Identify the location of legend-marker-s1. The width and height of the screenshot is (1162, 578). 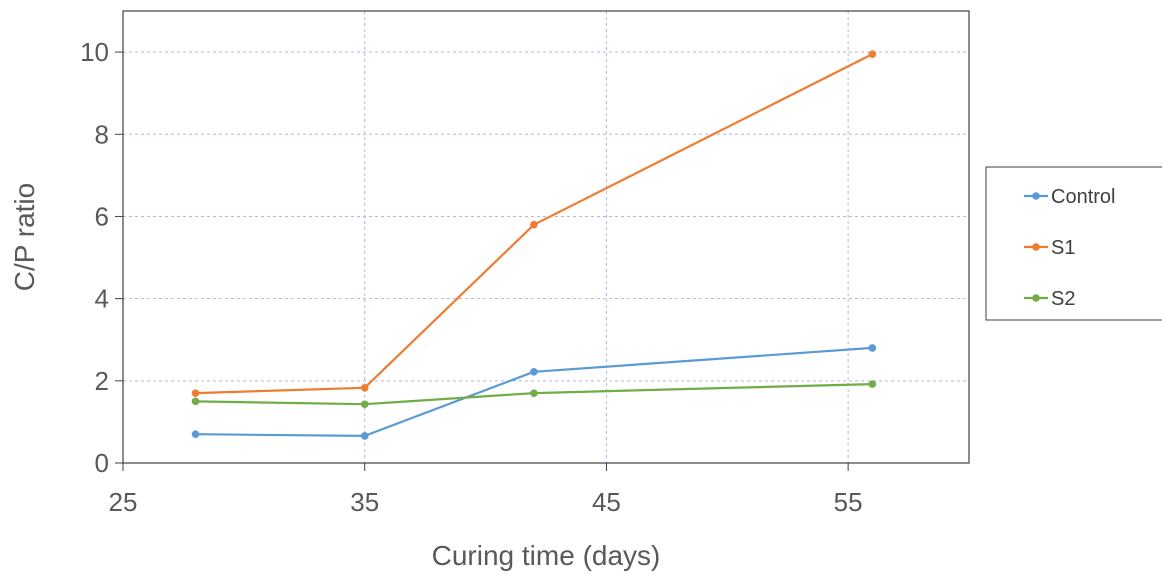
(1036, 247).